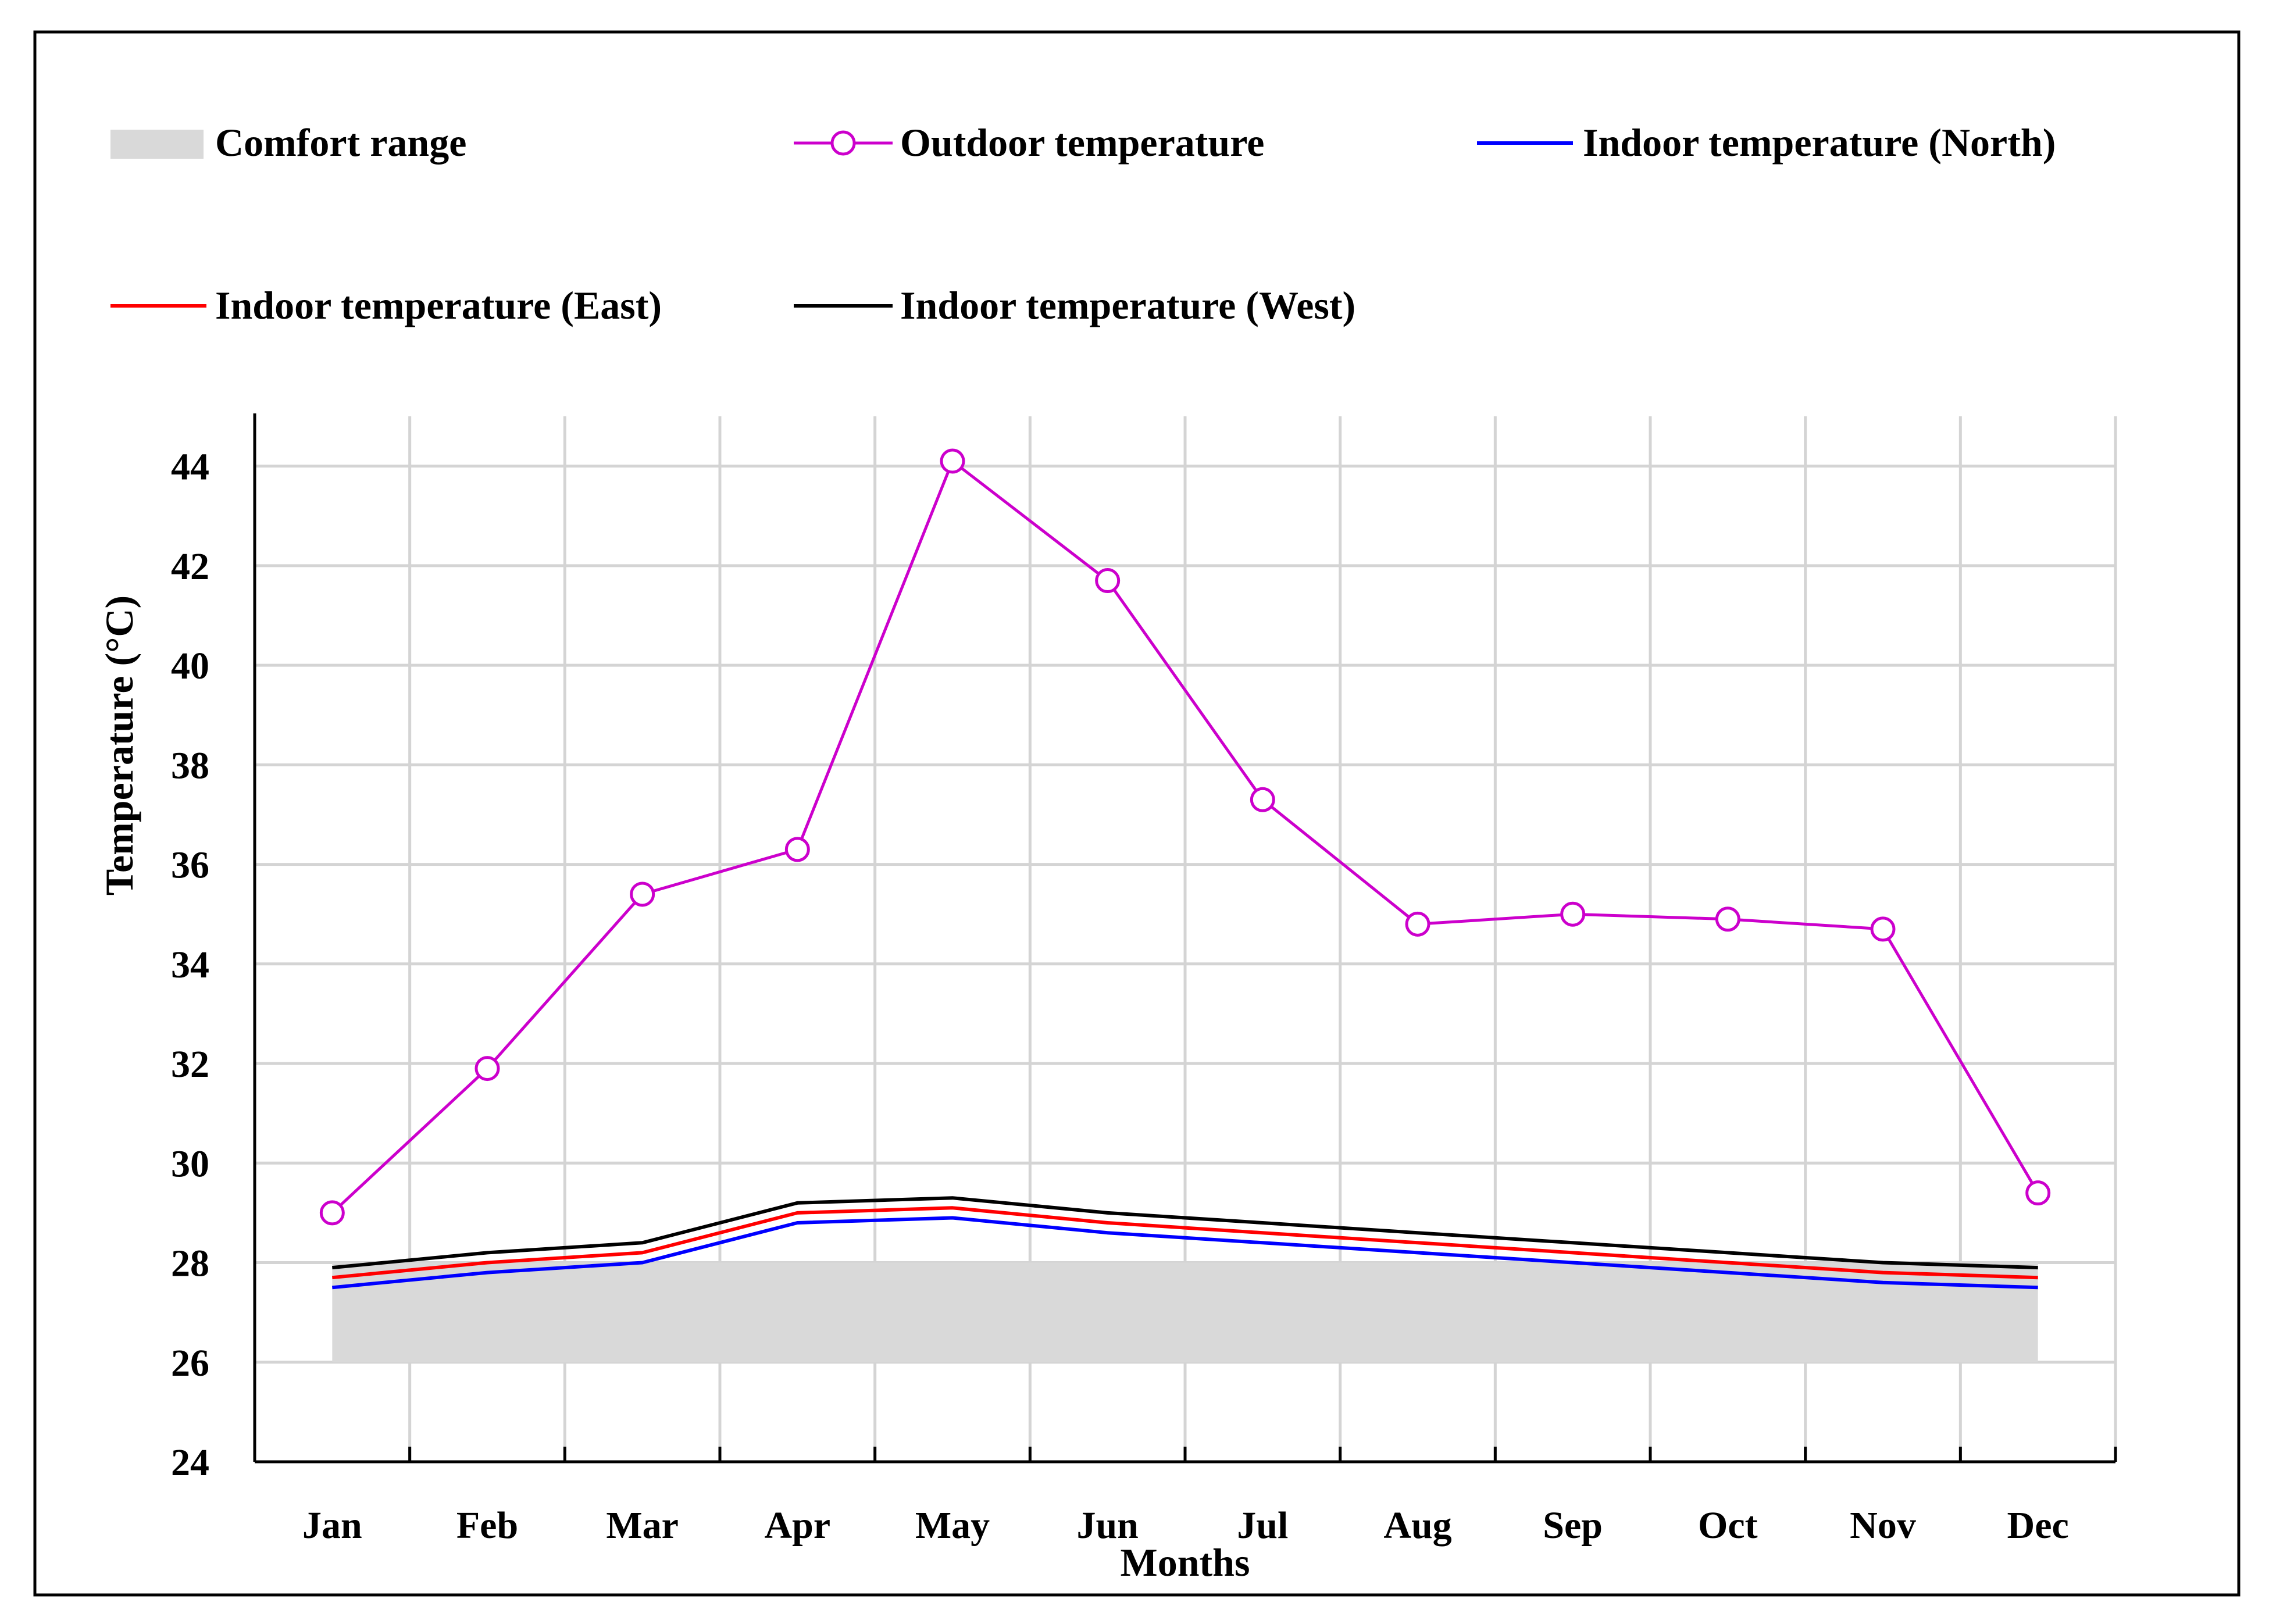 This screenshot has height=1624, width=2269. I want to click on data-point-outdoor-temperature-nov, so click(1883, 929).